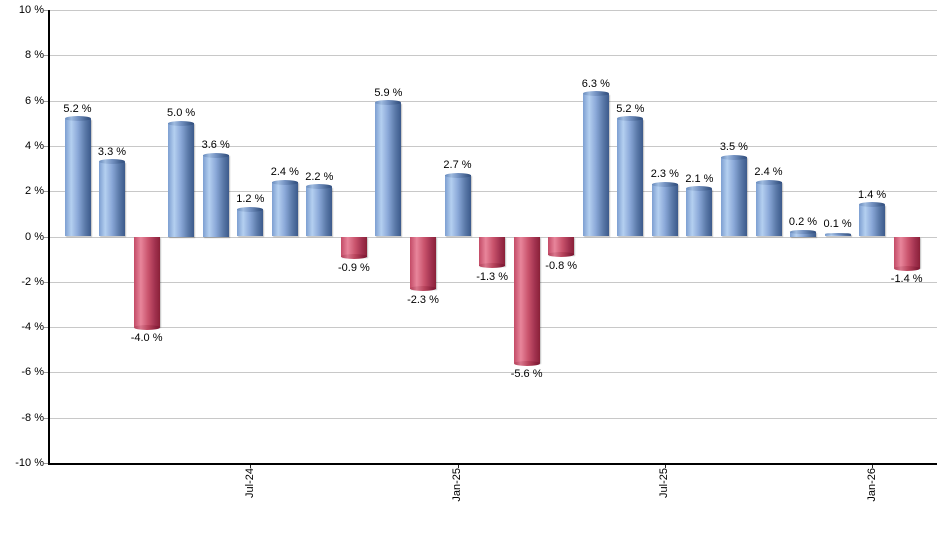 The width and height of the screenshot is (940, 550). What do you see at coordinates (34, 236) in the screenshot?
I see `y-axis-tick-label: 0 %` at bounding box center [34, 236].